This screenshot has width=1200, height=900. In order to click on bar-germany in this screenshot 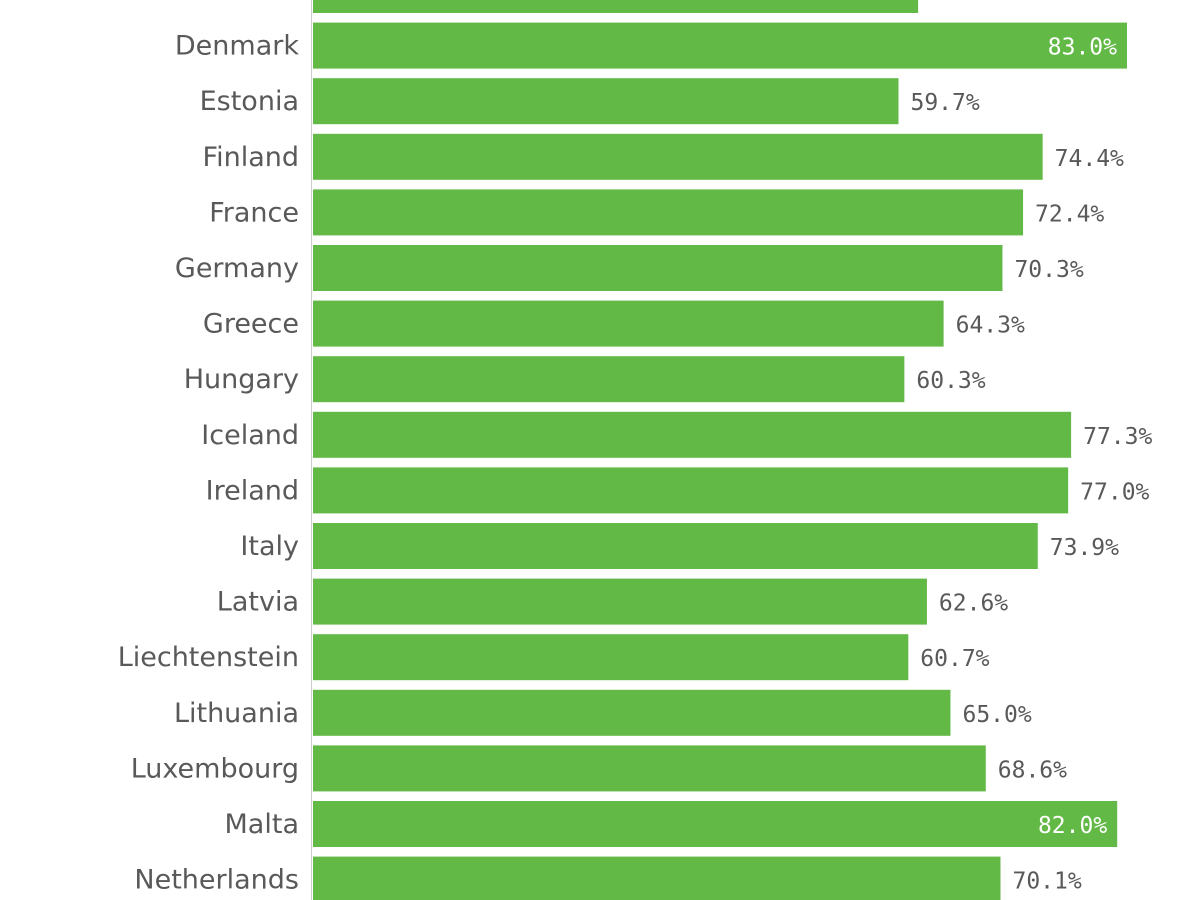, I will do `click(658, 268)`.